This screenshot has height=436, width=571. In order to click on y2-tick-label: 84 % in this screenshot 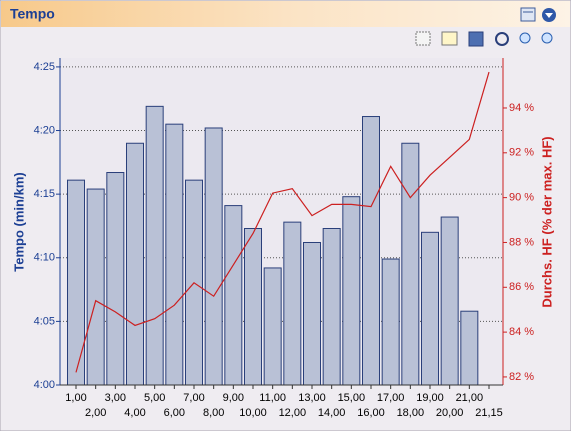, I will do `click(521, 332)`.